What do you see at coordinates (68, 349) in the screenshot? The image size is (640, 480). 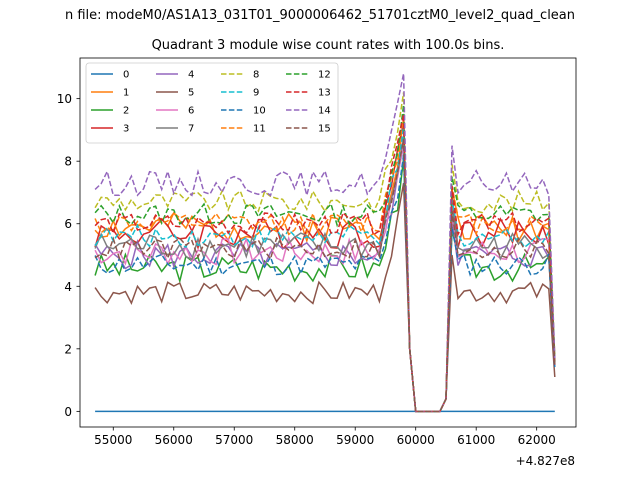 I see `y-tick-label: 2` at bounding box center [68, 349].